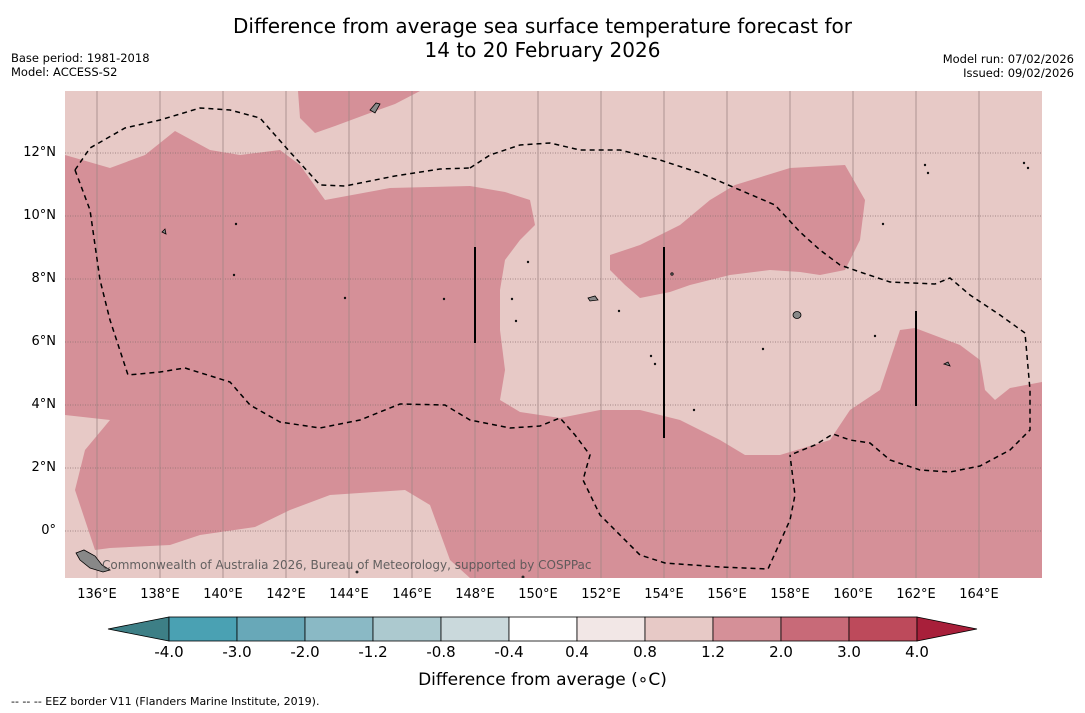  I want to click on anomaly-region-east, so click(737, 231).